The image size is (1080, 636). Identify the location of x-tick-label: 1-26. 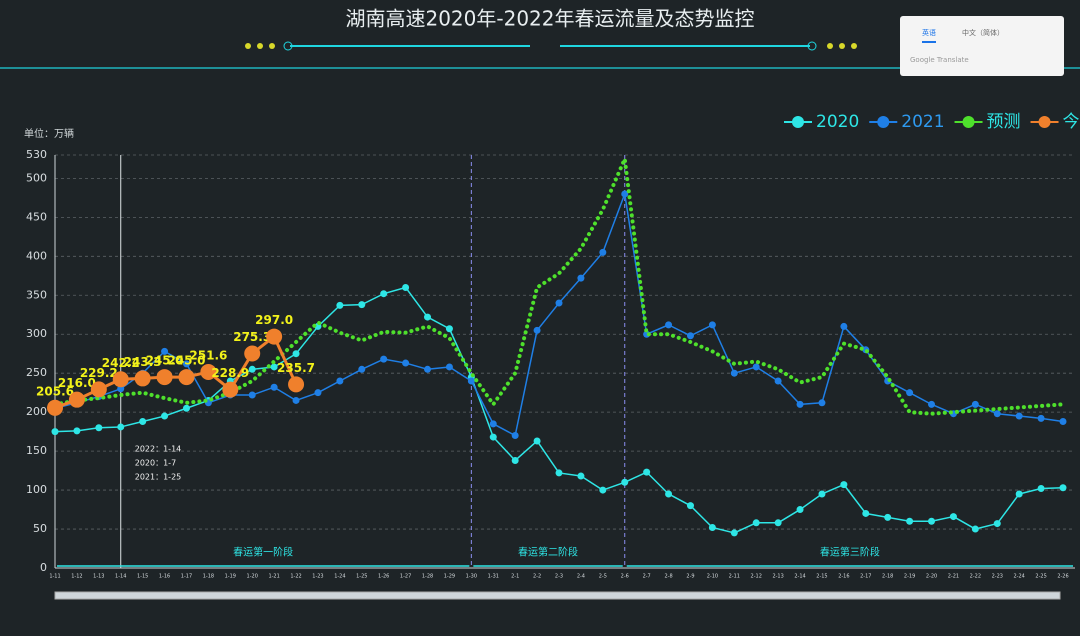
(383, 577).